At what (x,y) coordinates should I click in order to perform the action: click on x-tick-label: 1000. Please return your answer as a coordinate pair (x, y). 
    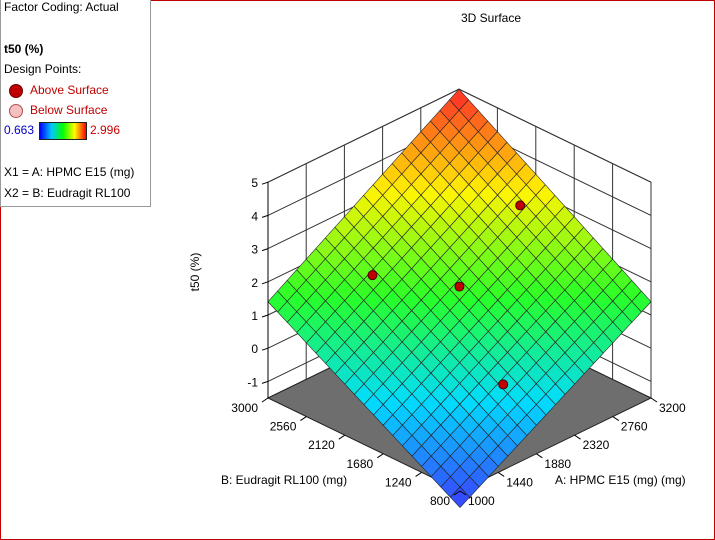
    Looking at the image, I should click on (481, 501).